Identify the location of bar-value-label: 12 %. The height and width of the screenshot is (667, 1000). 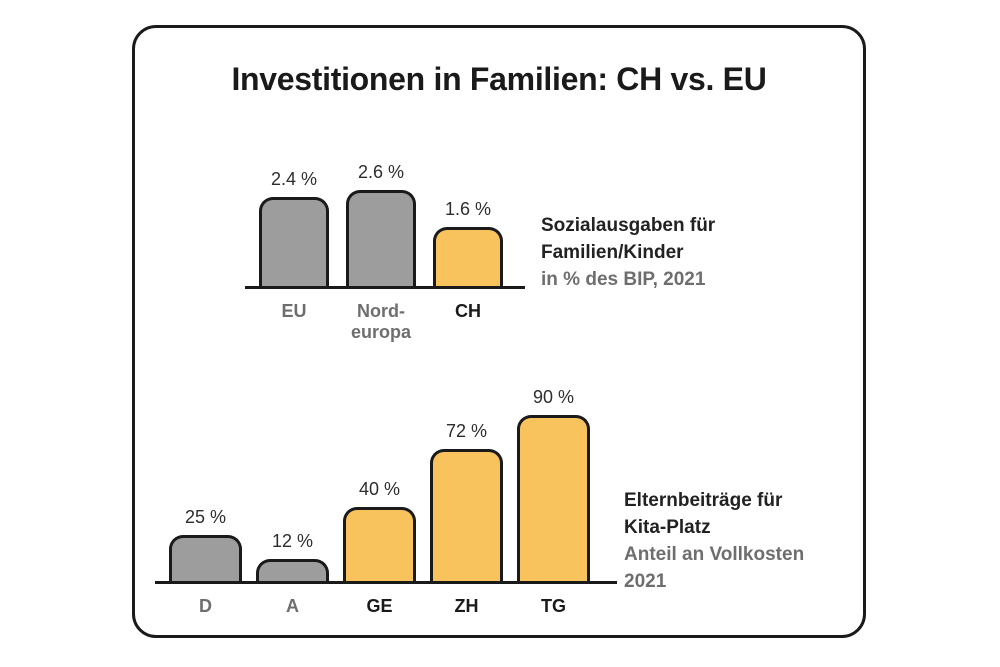
(292, 540).